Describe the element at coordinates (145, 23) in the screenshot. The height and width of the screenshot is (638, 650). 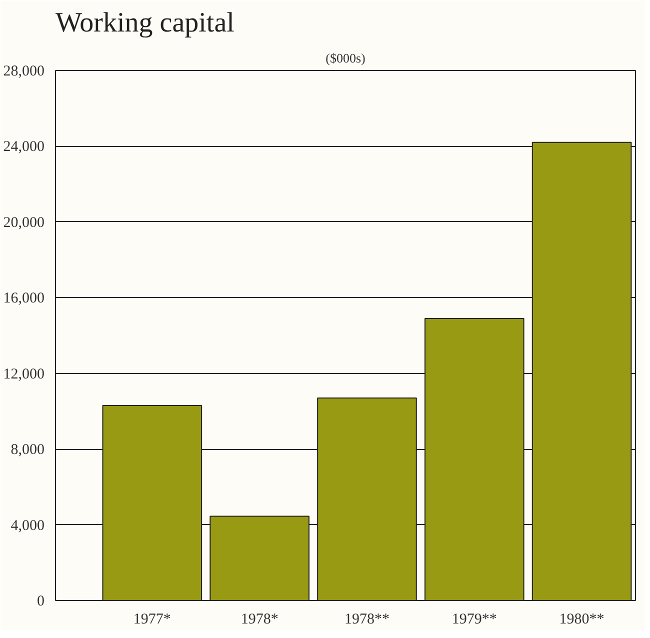
I see `chart-title: Working capital` at that location.